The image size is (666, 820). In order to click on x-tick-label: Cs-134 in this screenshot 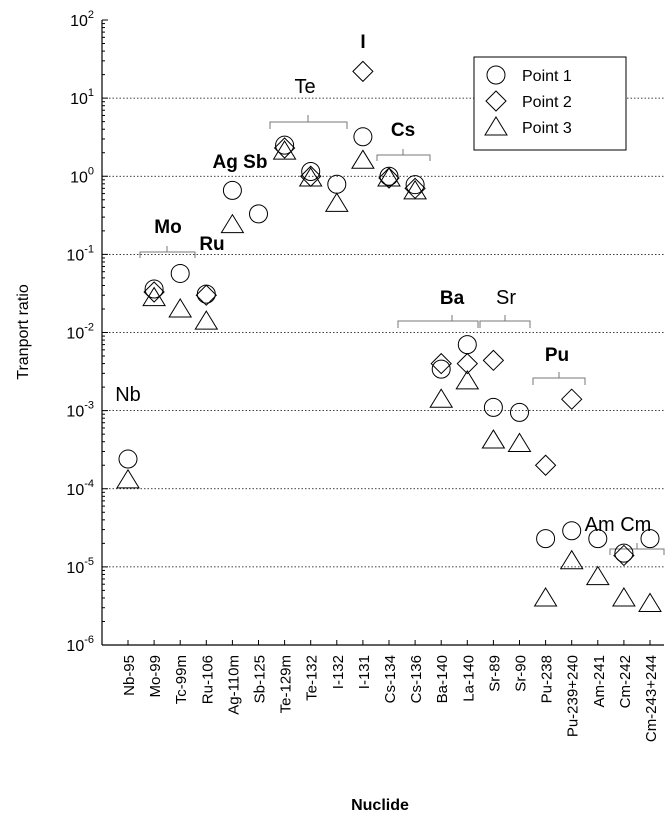, I will do `click(390, 679)`.